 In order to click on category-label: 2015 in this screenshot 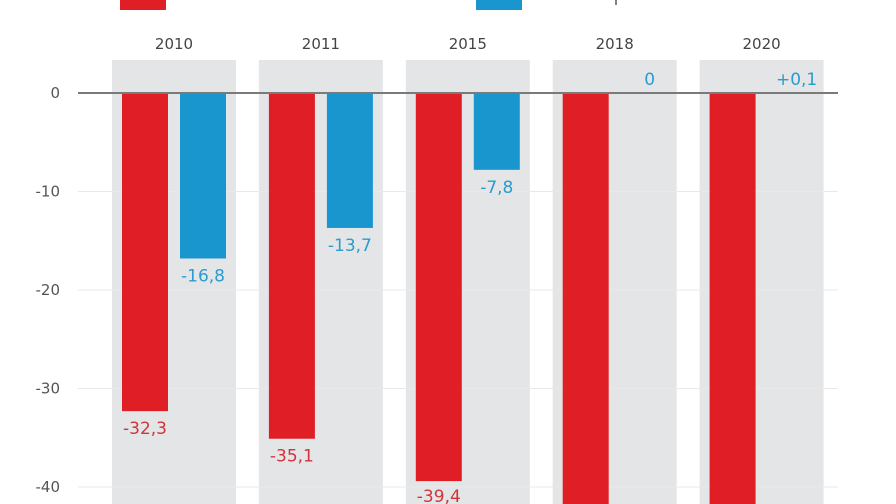, I will do `click(468, 44)`.